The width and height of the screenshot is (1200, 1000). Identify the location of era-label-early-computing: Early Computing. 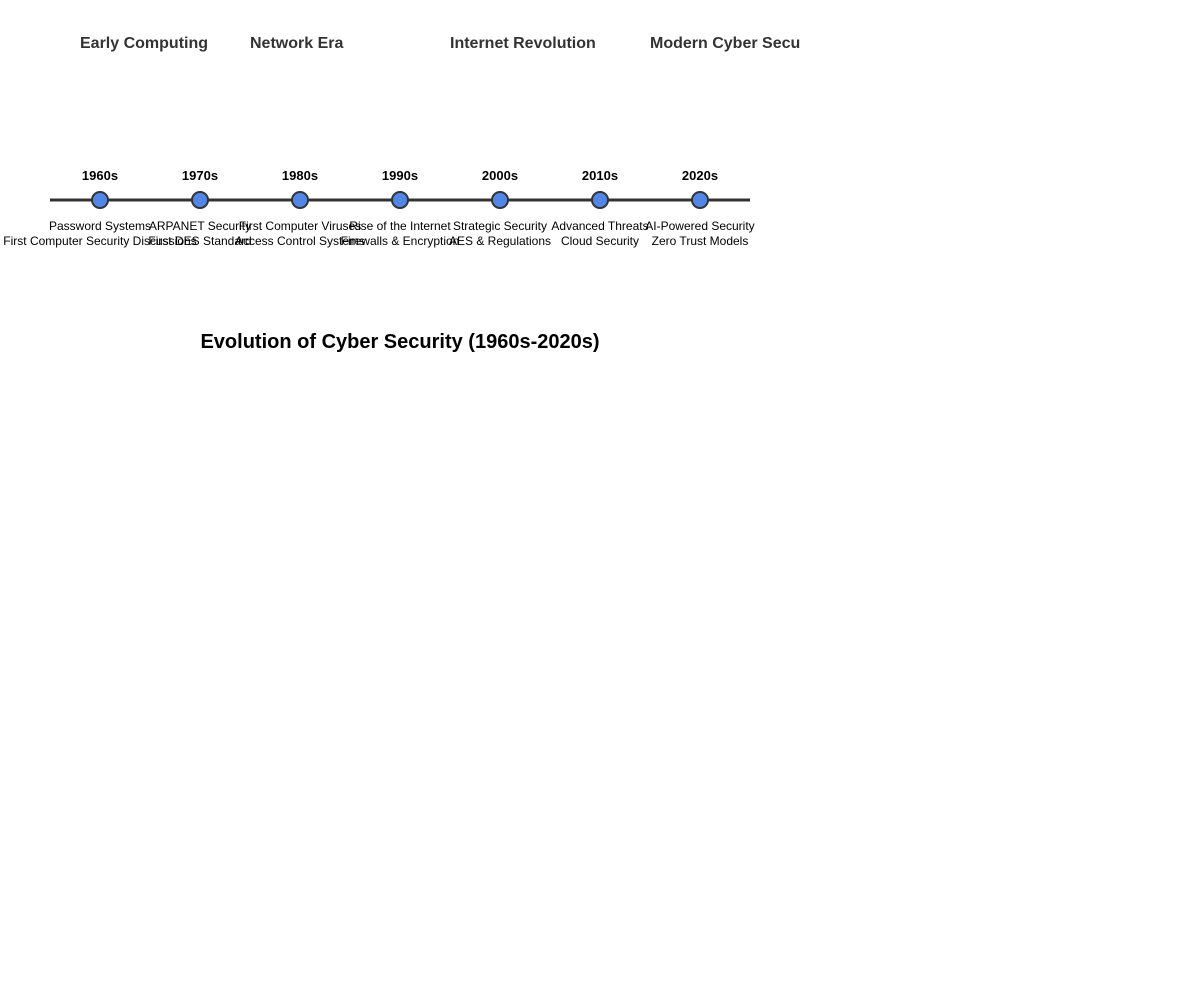
(144, 43).